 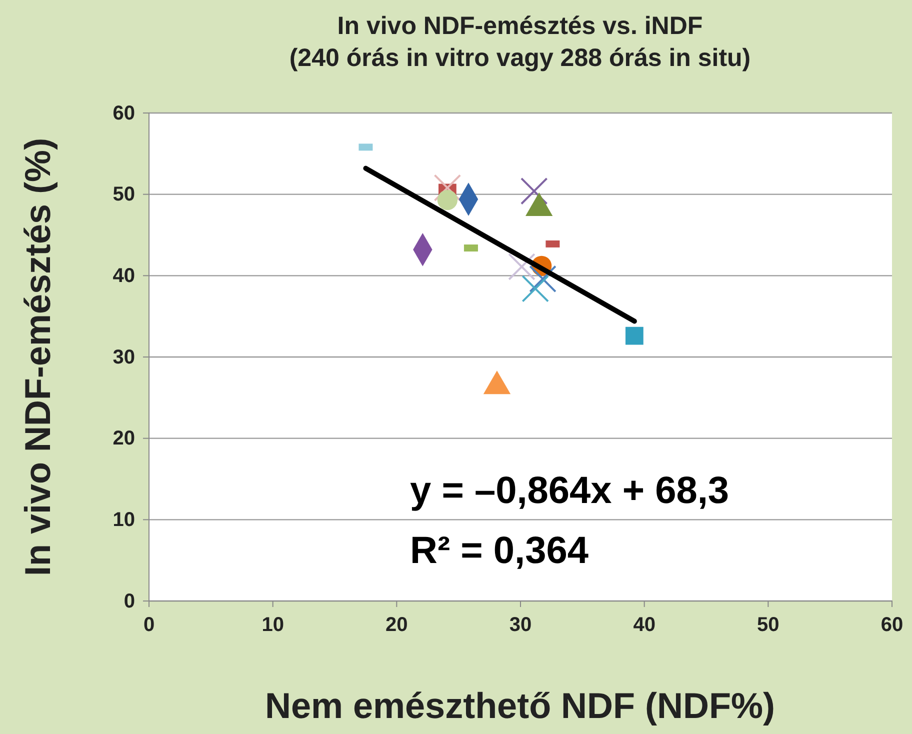 I want to click on annotation: y = –0,864x + 68,3, so click(x=570, y=491).